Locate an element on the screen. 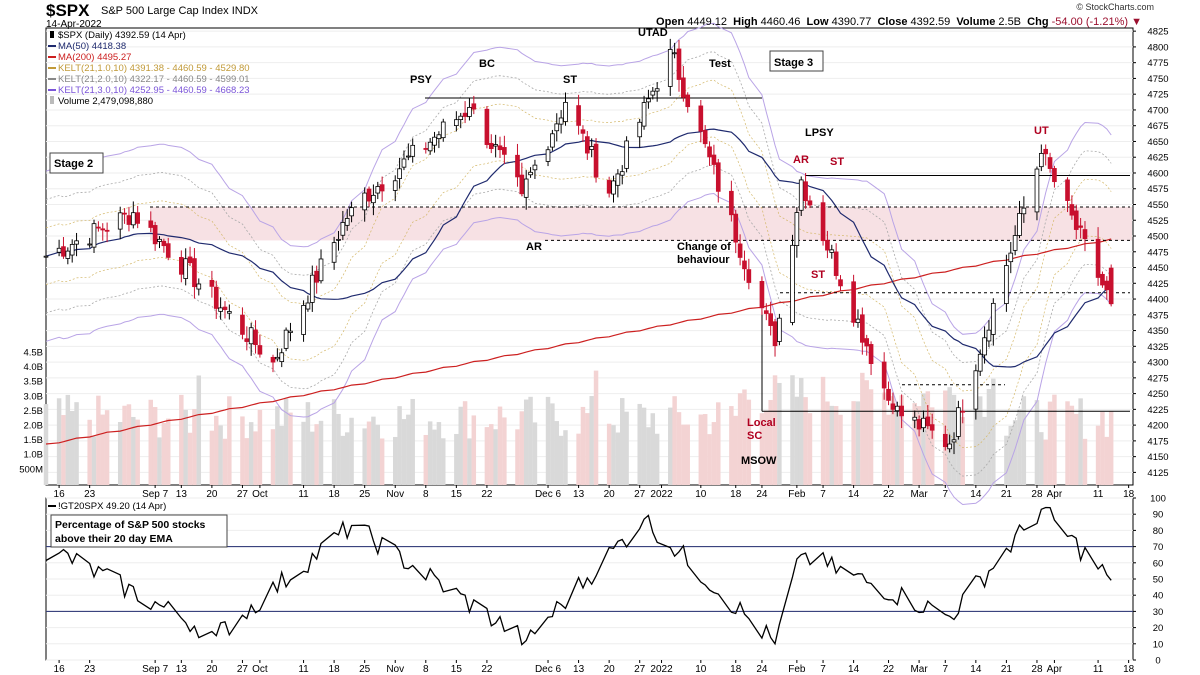  close-value: 4392.59 is located at coordinates (930, 22).